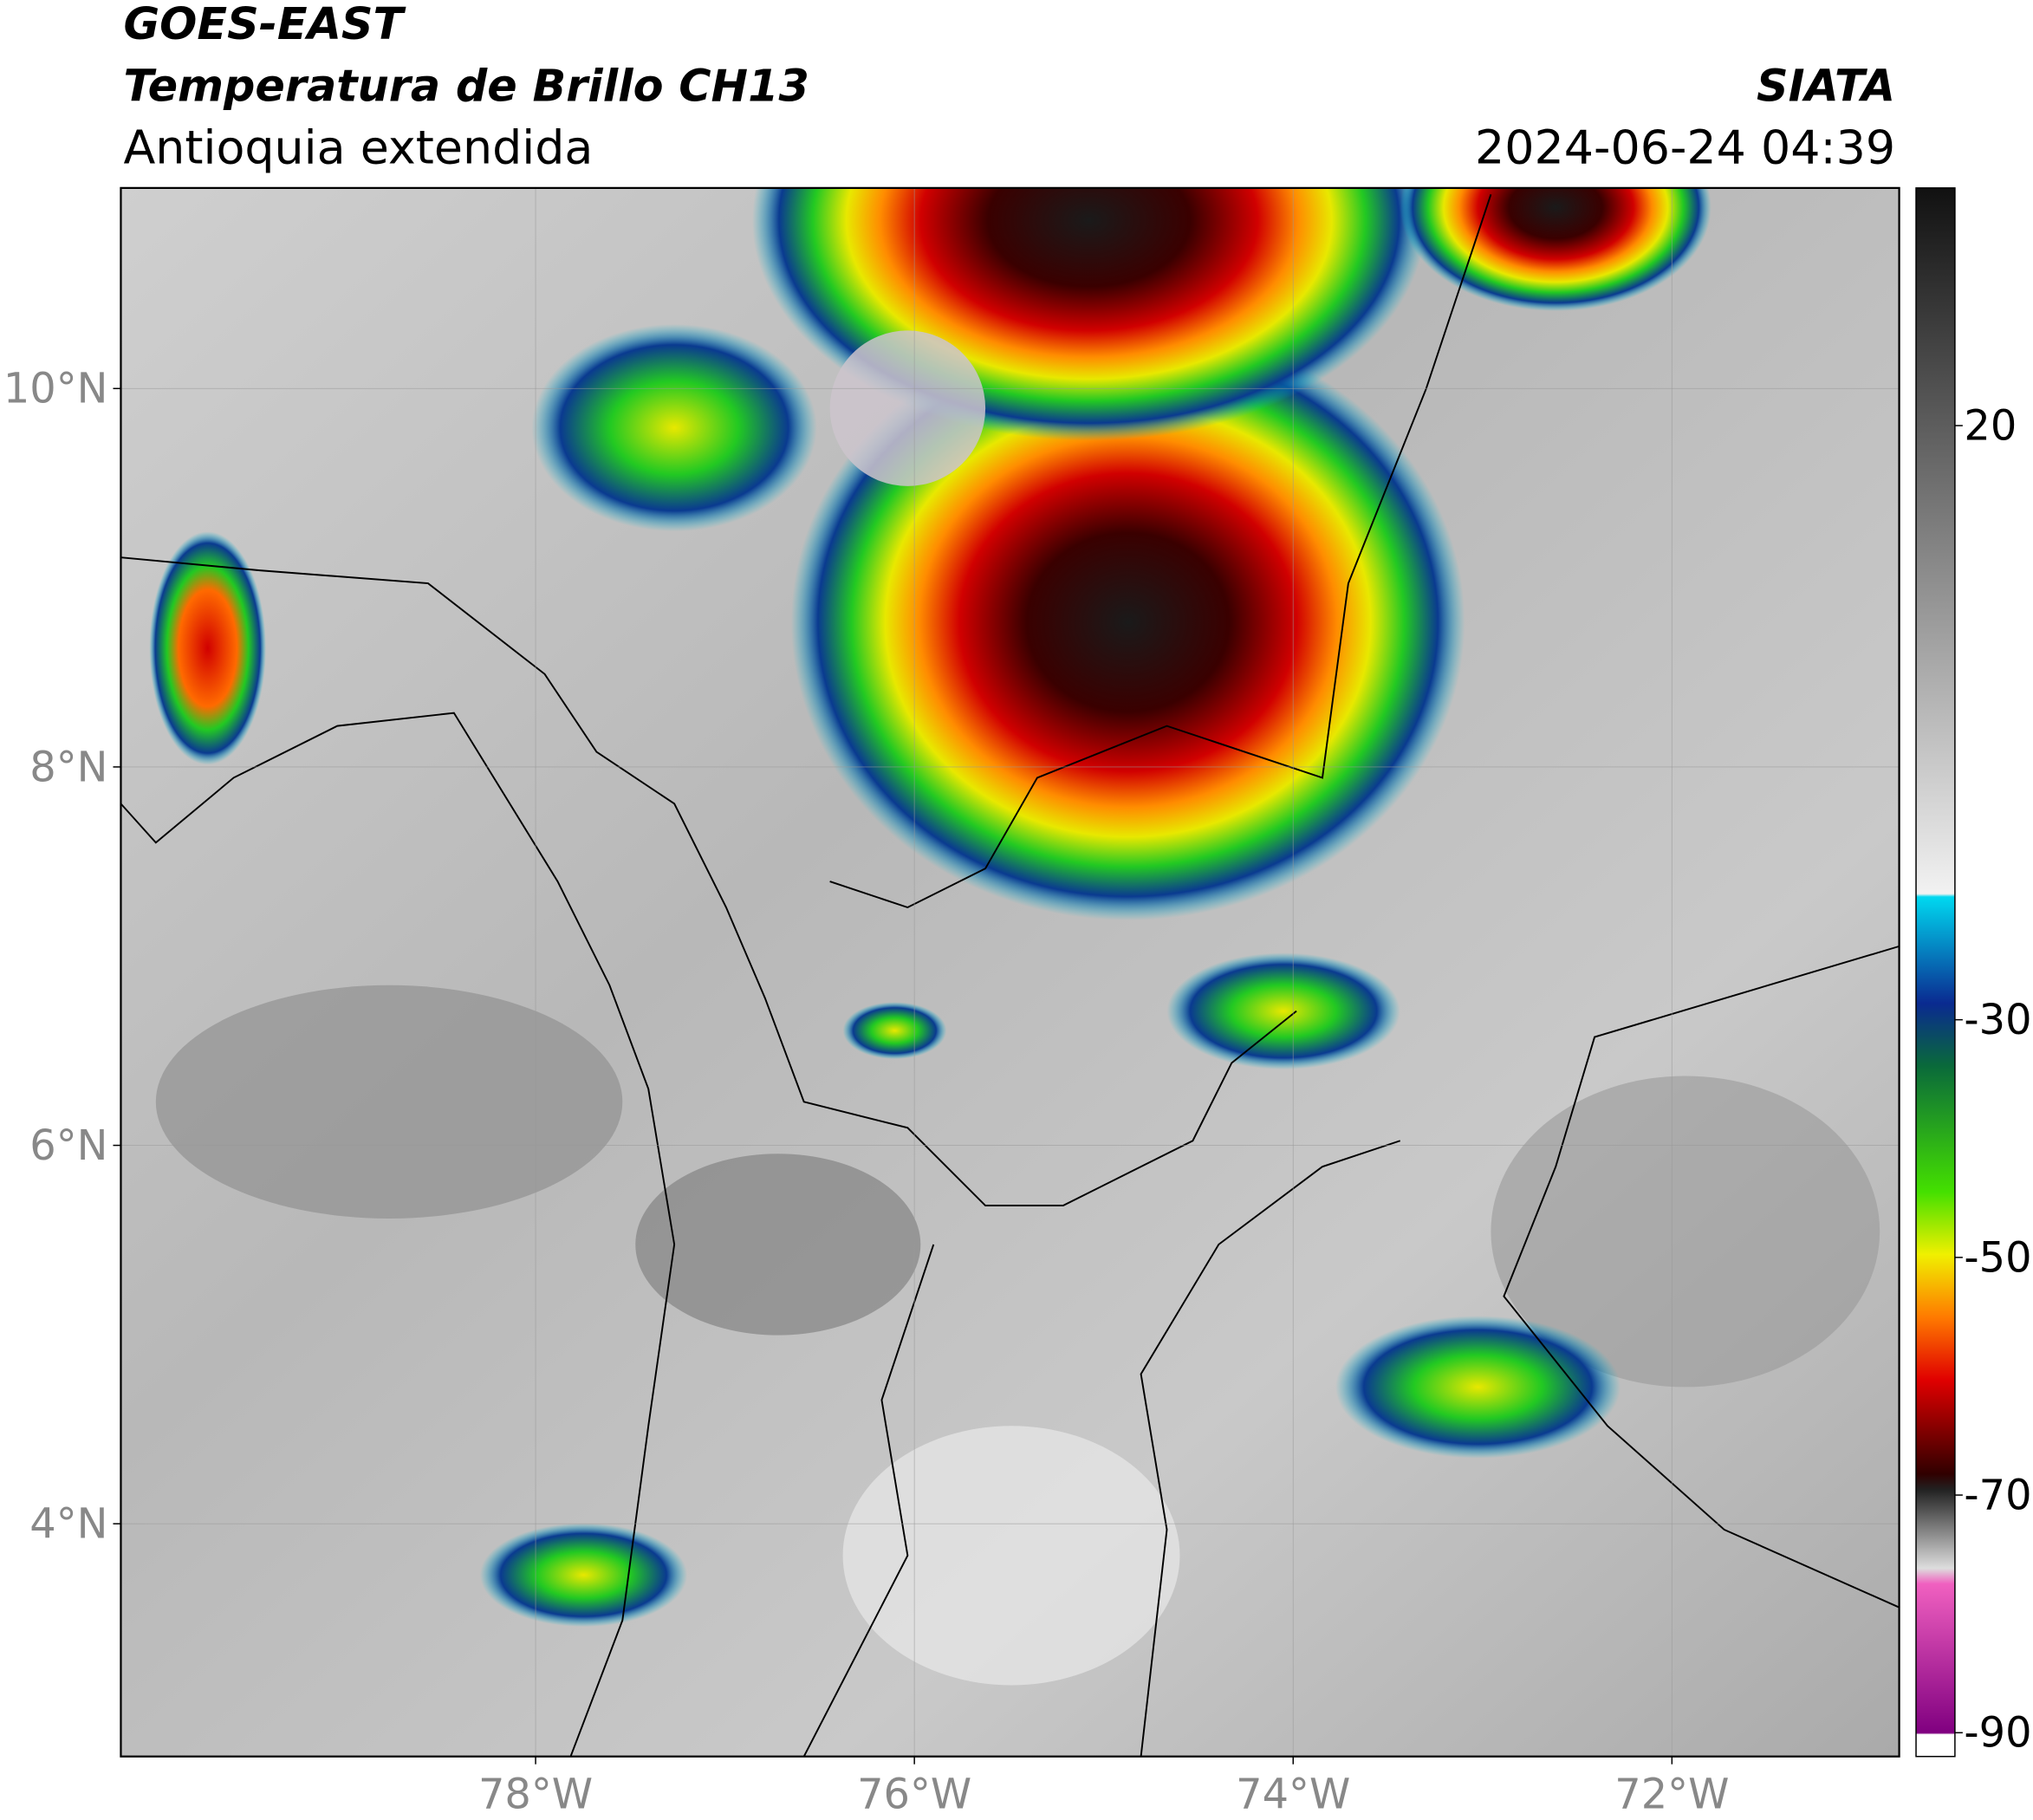 This screenshot has width=2033, height=1820. Describe the element at coordinates (1990, 427) in the screenshot. I see `colorbar-label: 20` at that location.